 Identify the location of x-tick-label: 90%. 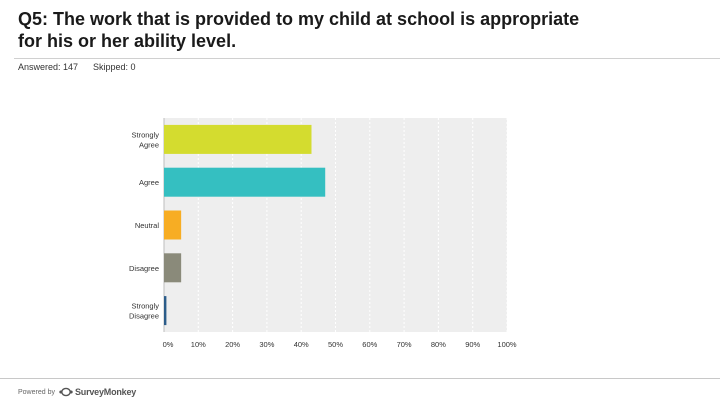
(472, 344).